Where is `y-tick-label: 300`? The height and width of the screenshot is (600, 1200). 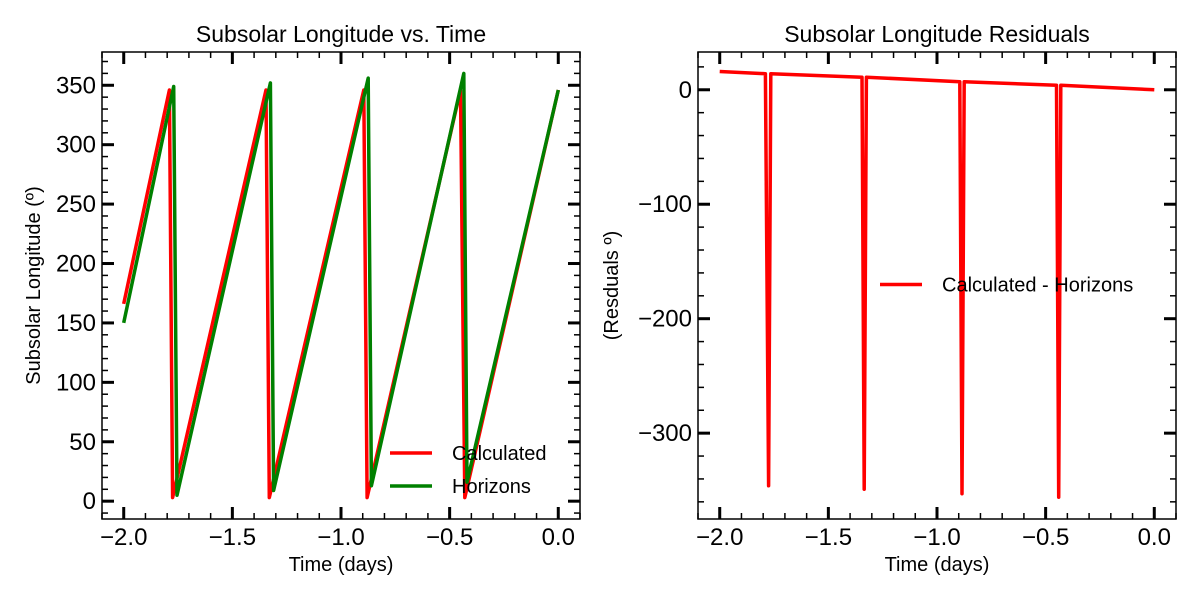
y-tick-label: 300 is located at coordinates (76, 145).